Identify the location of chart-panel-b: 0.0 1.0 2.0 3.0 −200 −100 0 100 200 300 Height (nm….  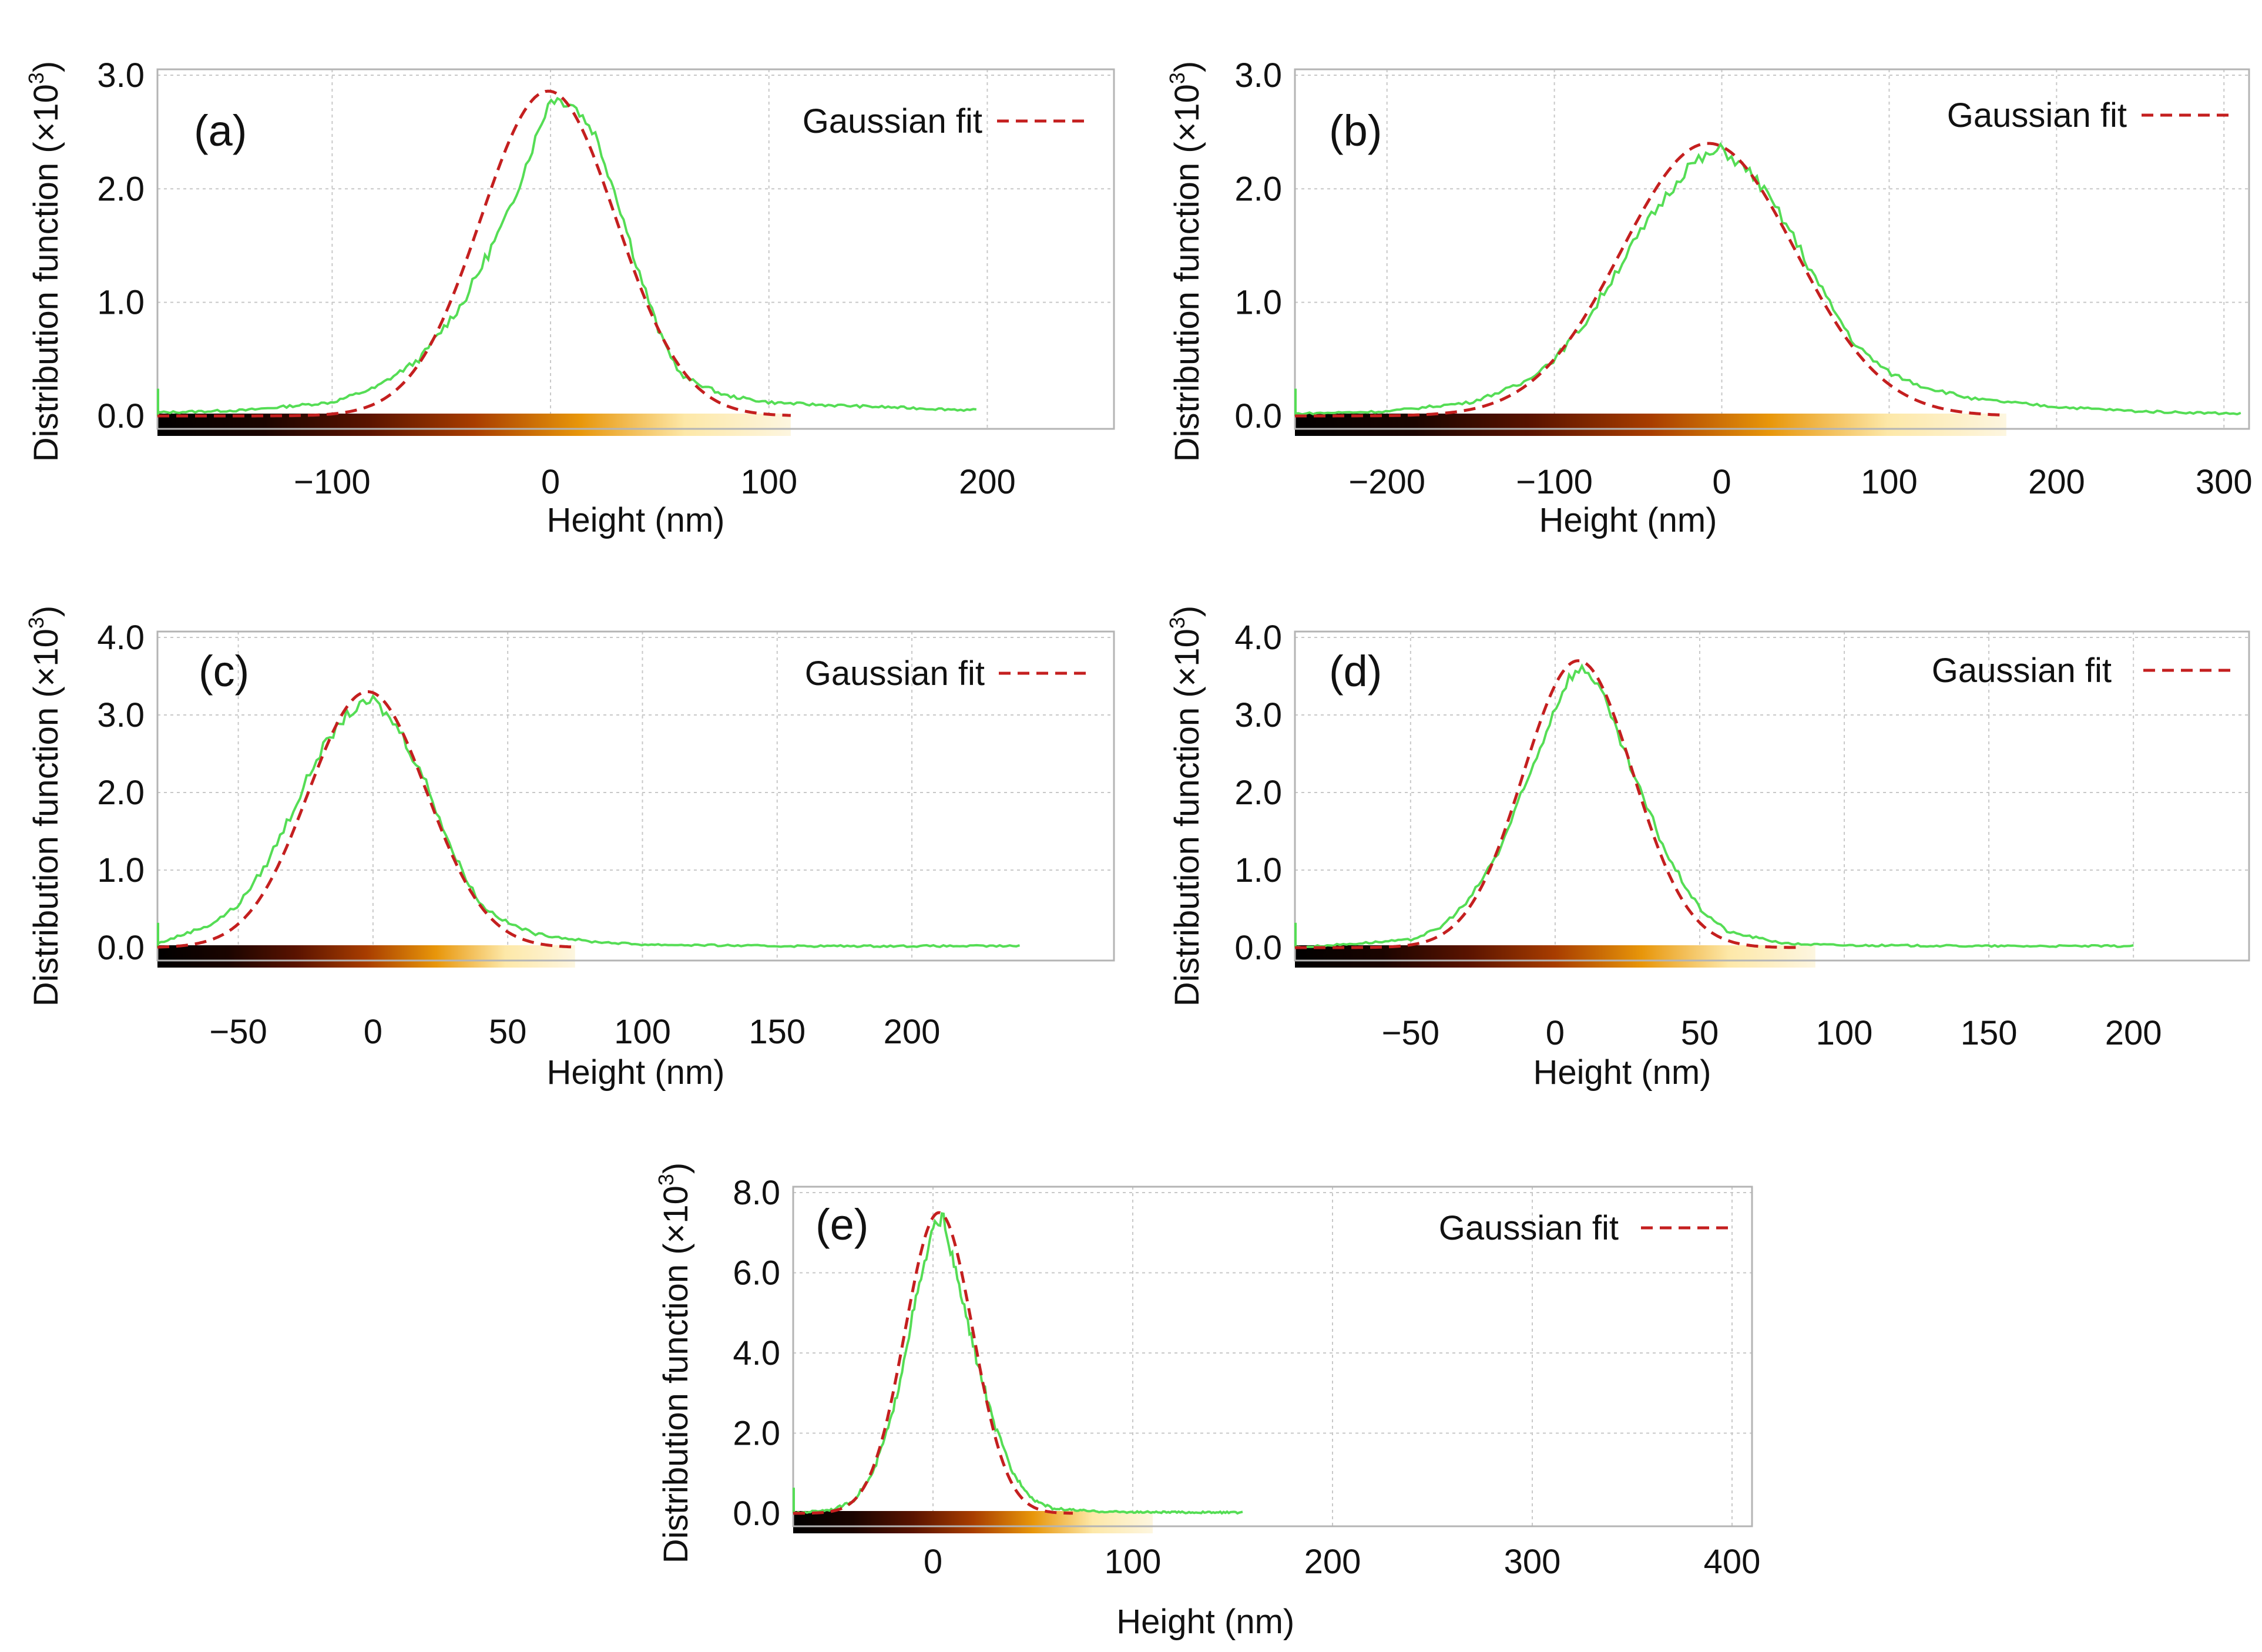
(1709, 297).